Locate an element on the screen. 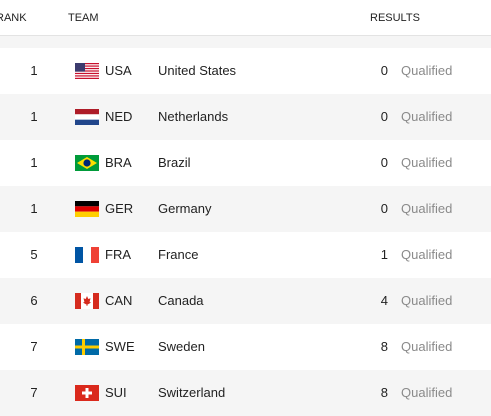 The image size is (491, 416). result: 1 is located at coordinates (384, 254).